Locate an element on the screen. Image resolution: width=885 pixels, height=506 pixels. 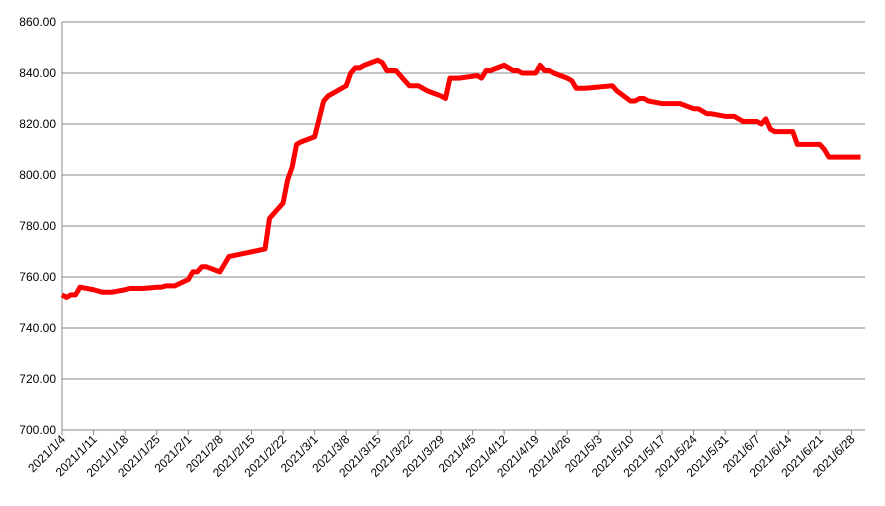
y-tick-label: 740.00 is located at coordinates (37, 328).